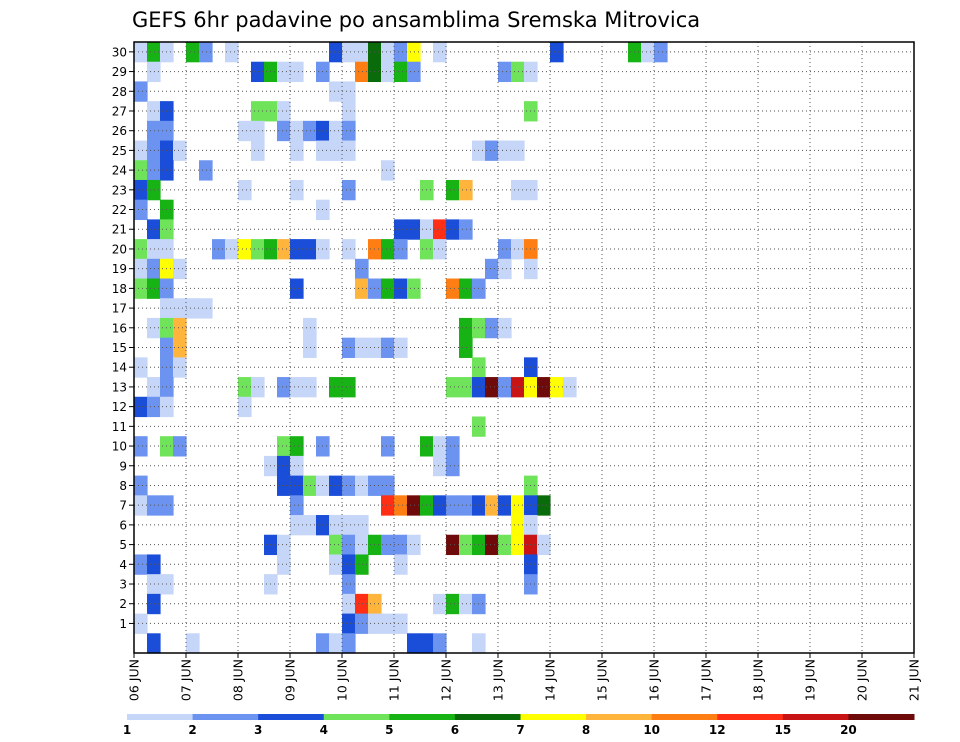 The height and width of the screenshot is (742, 960). Describe the element at coordinates (550, 680) in the screenshot. I see `x-tick-label: 14 JUN` at that location.